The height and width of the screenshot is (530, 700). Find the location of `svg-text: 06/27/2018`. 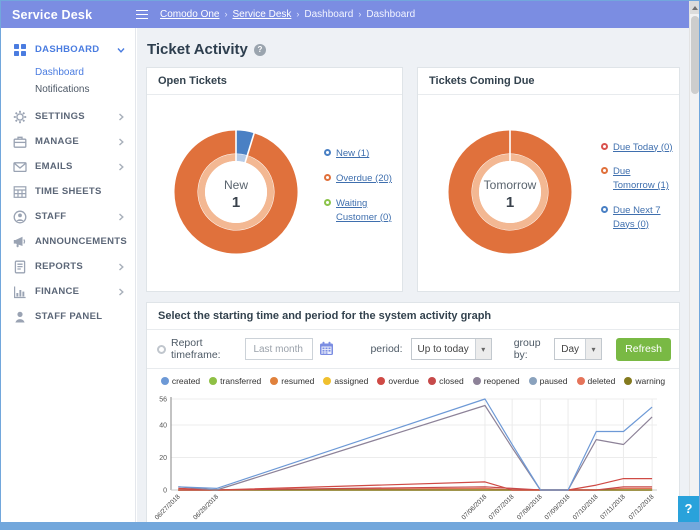

svg-text: 06/27/2018 is located at coordinates (168, 507).